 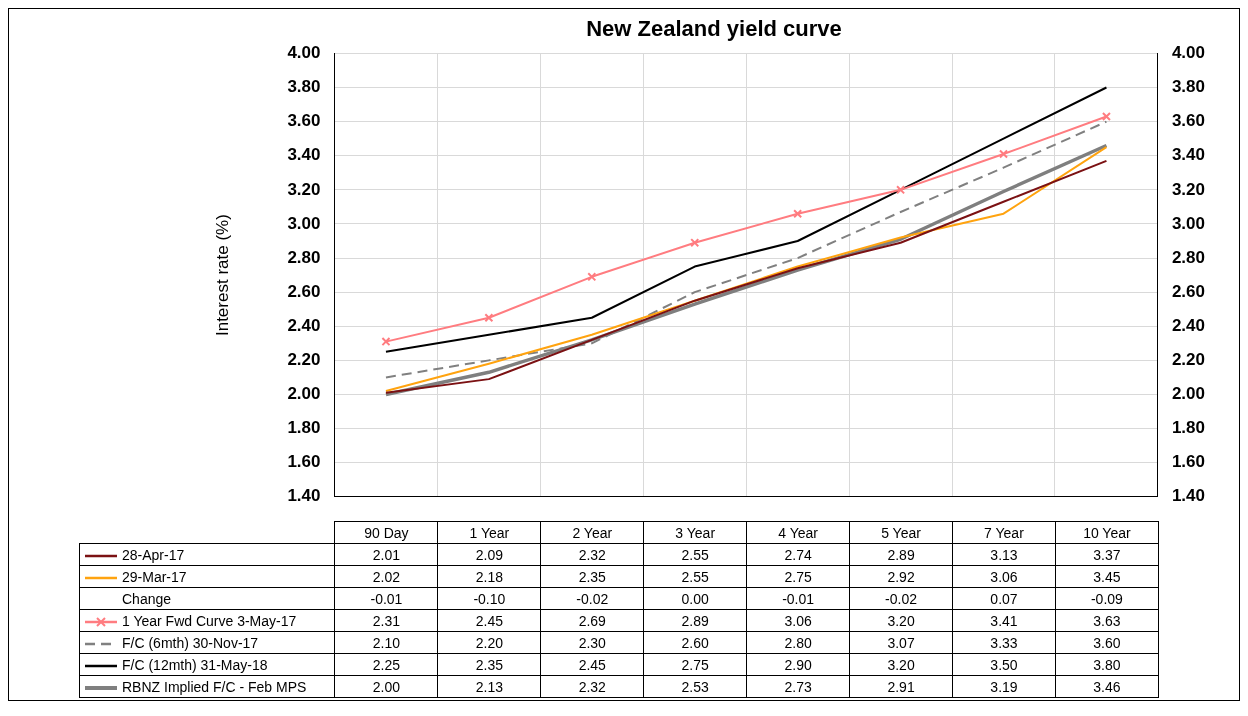 What do you see at coordinates (386, 664) in the screenshot?
I see `data-label: 2.25` at bounding box center [386, 664].